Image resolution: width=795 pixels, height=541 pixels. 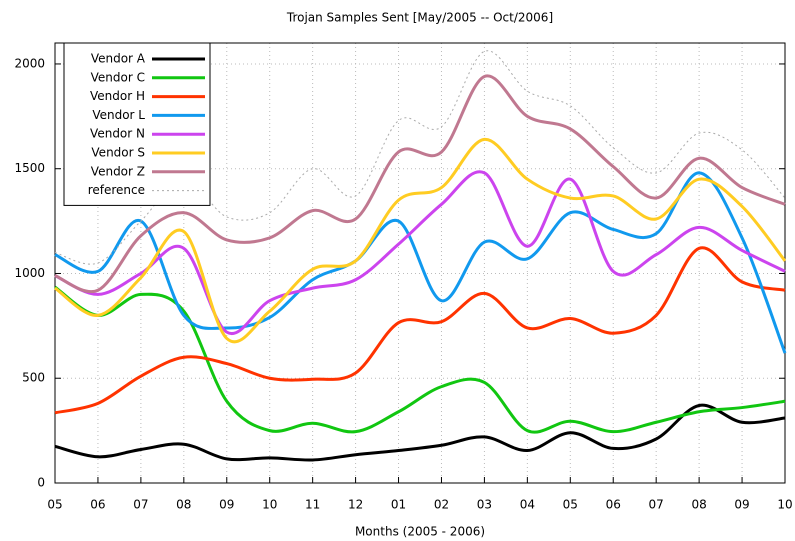 I want to click on legend-box, so click(x=137, y=124).